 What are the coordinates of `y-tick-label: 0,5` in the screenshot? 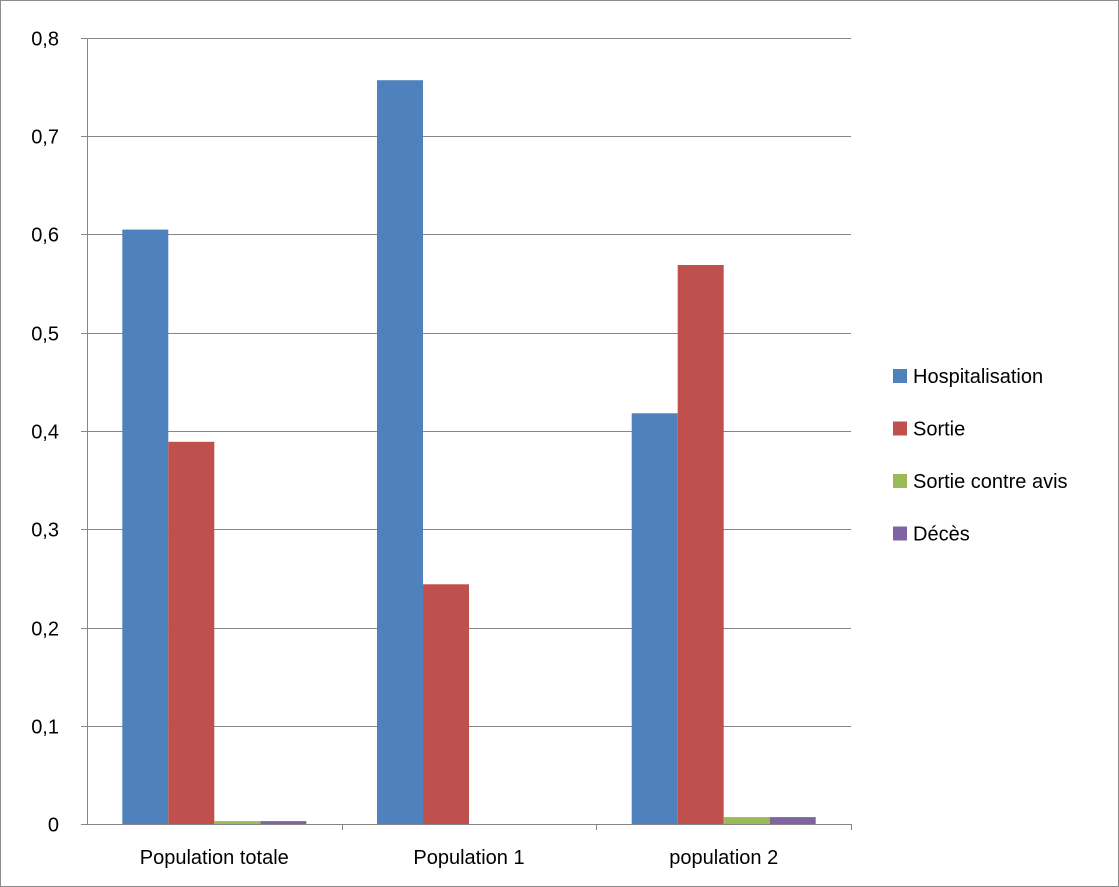 It's located at (45, 335).